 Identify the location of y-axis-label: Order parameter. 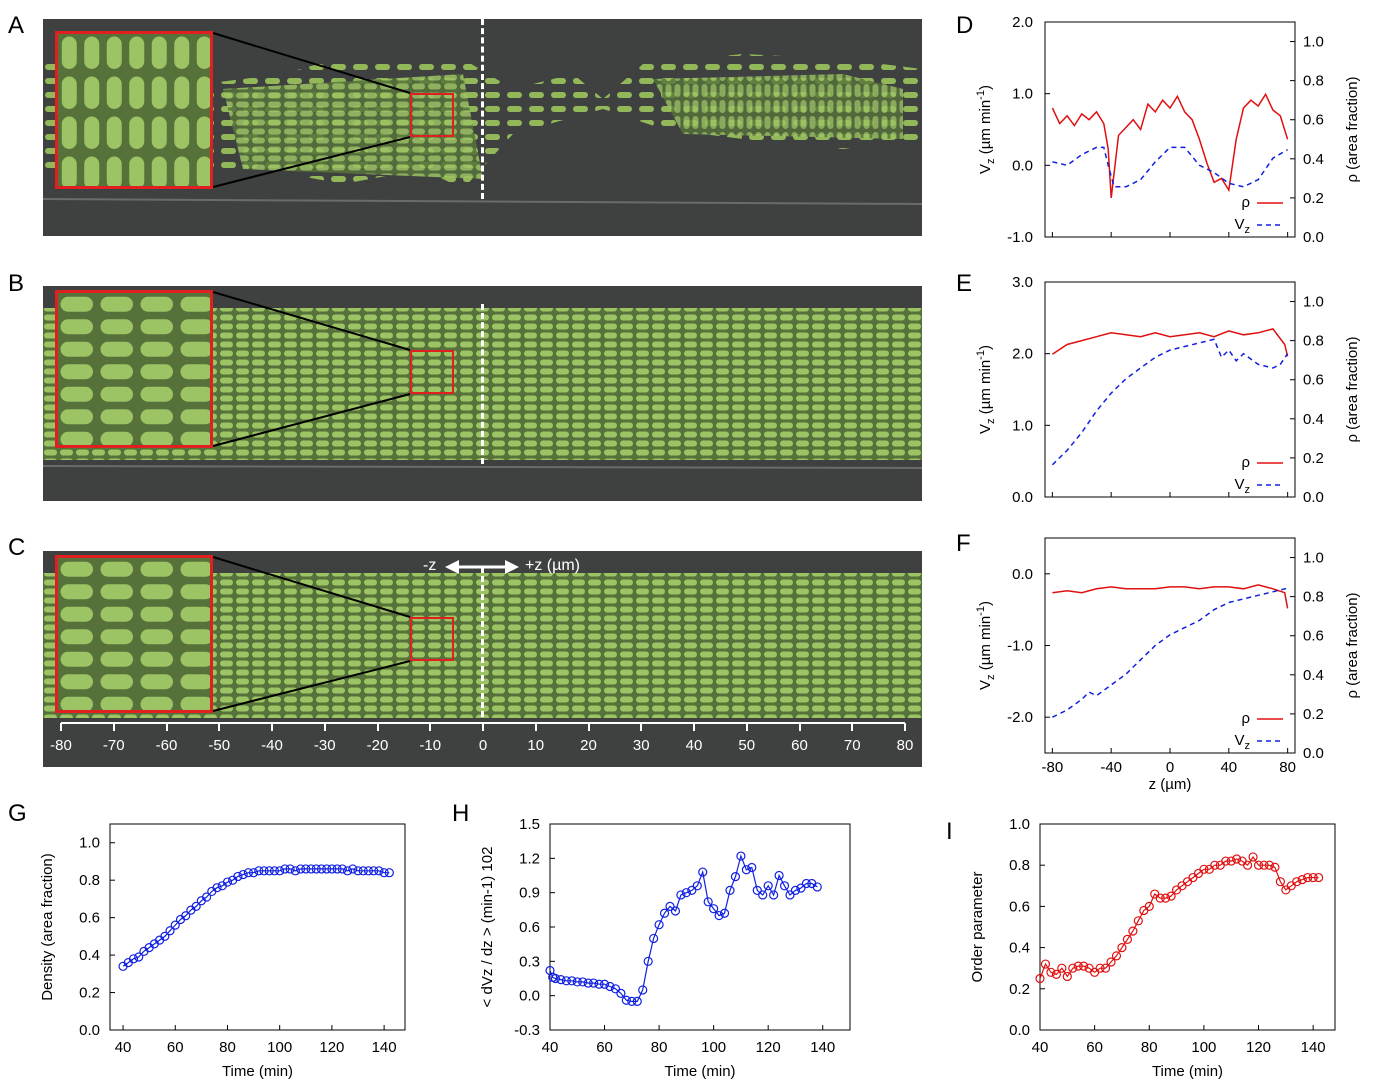
(977, 927).